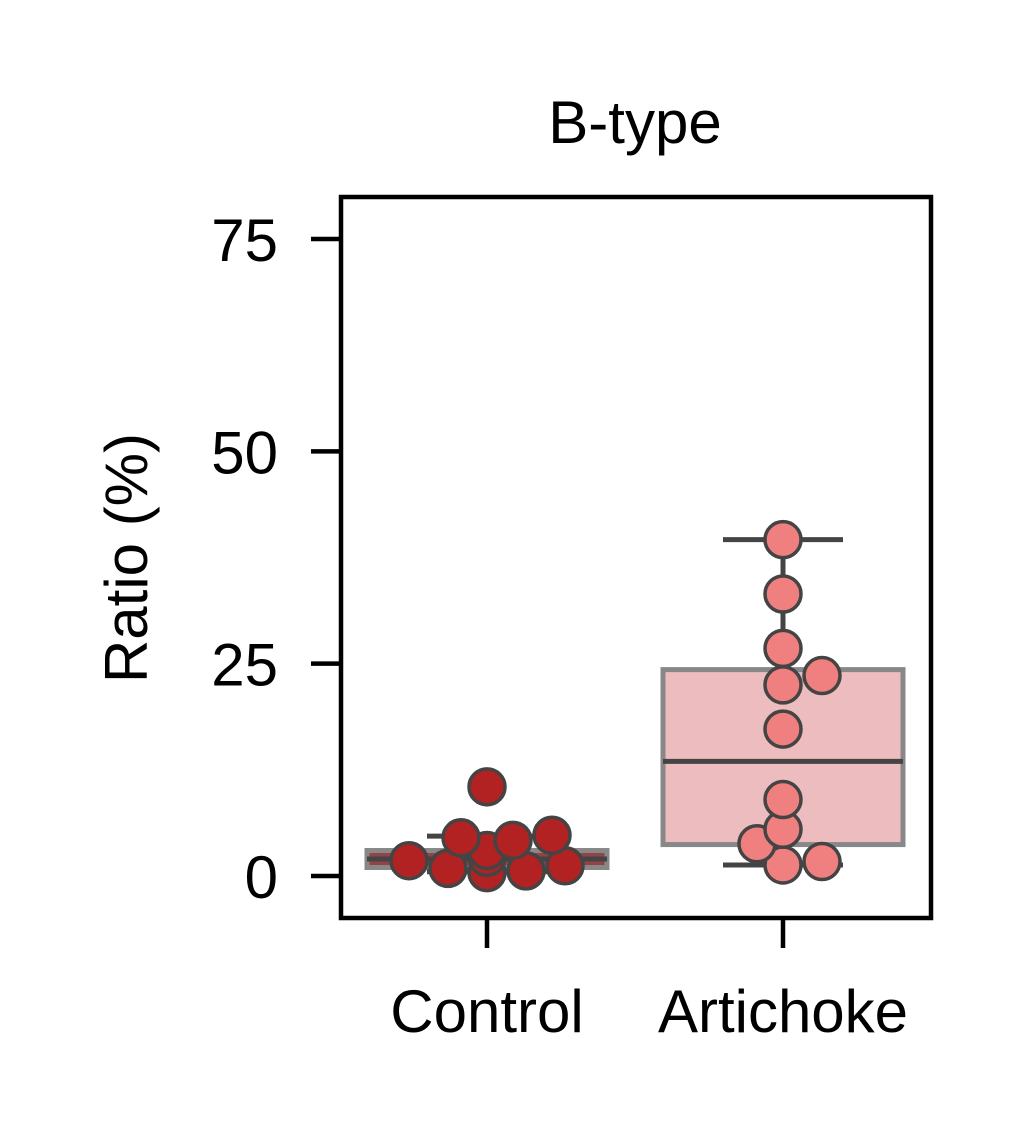 The image size is (1020, 1145). What do you see at coordinates (244, 240) in the screenshot?
I see `y-tick-label: 75` at bounding box center [244, 240].